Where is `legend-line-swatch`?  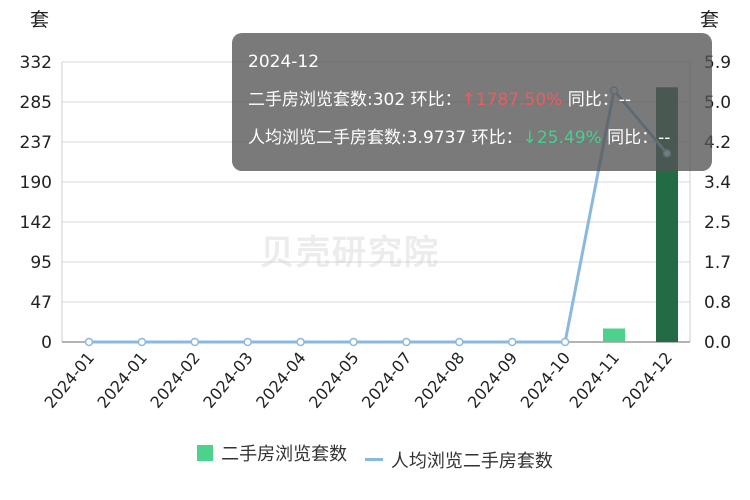 legend-line-swatch is located at coordinates (373, 459).